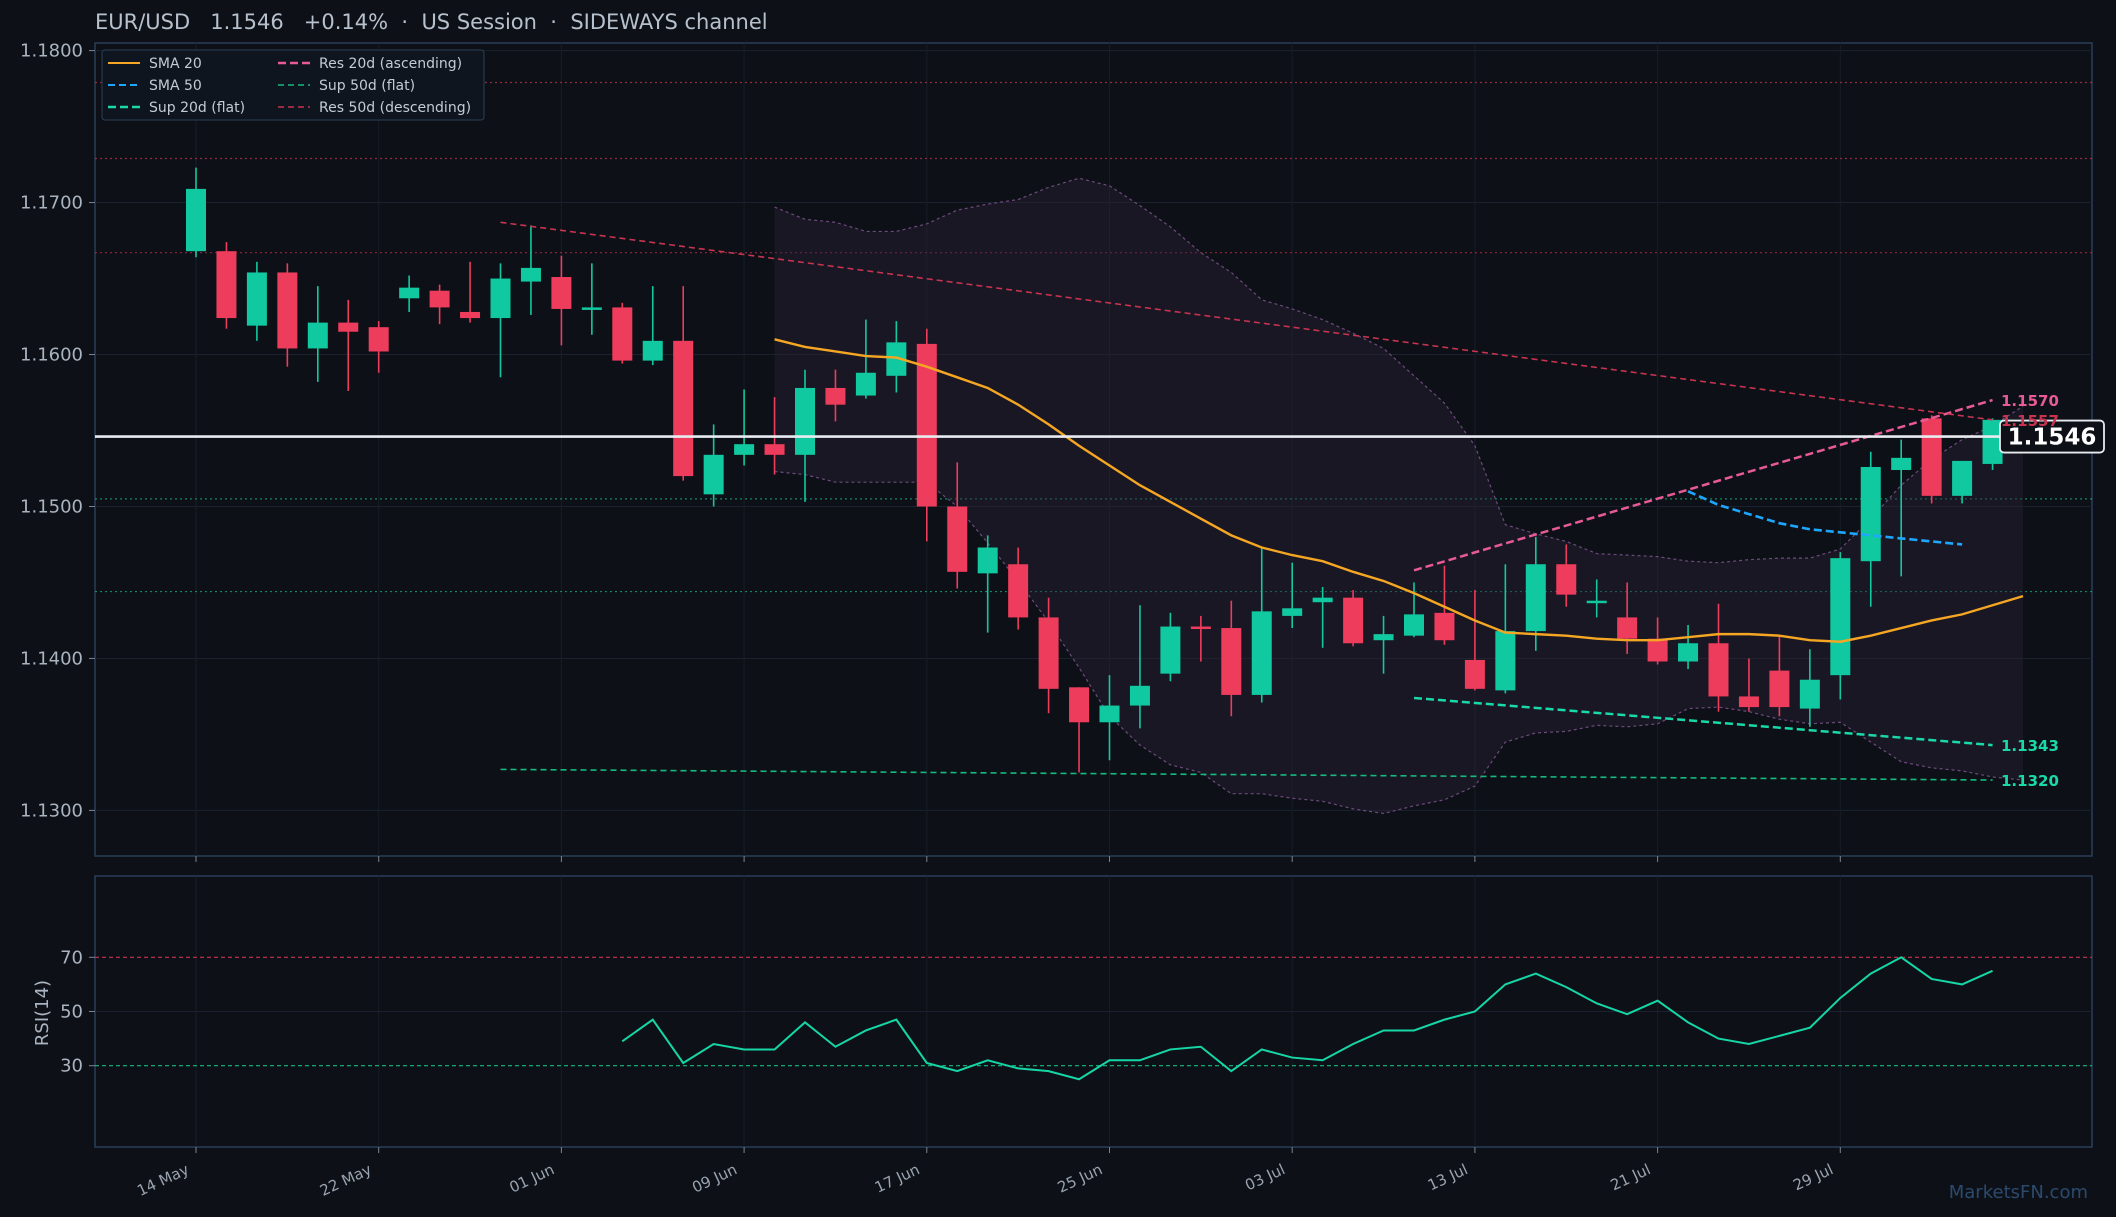 This screenshot has width=2116, height=1217. I want to click on rsi-axis-label: RSI(14), so click(42, 1013).